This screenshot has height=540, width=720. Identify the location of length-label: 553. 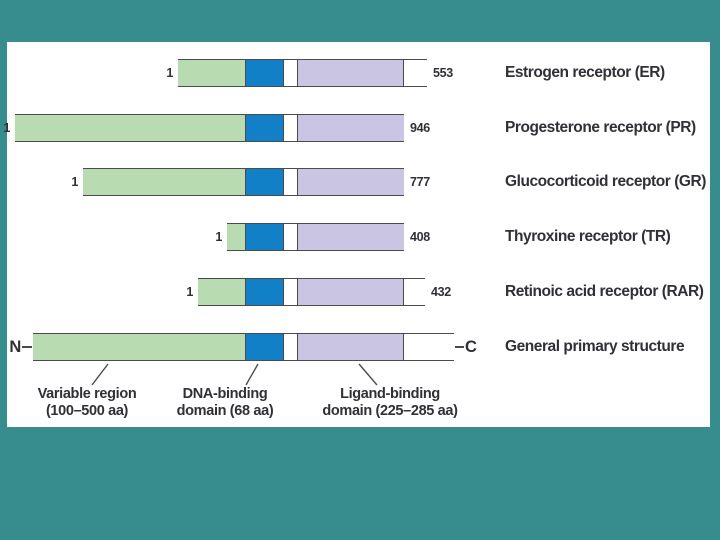
(443, 73).